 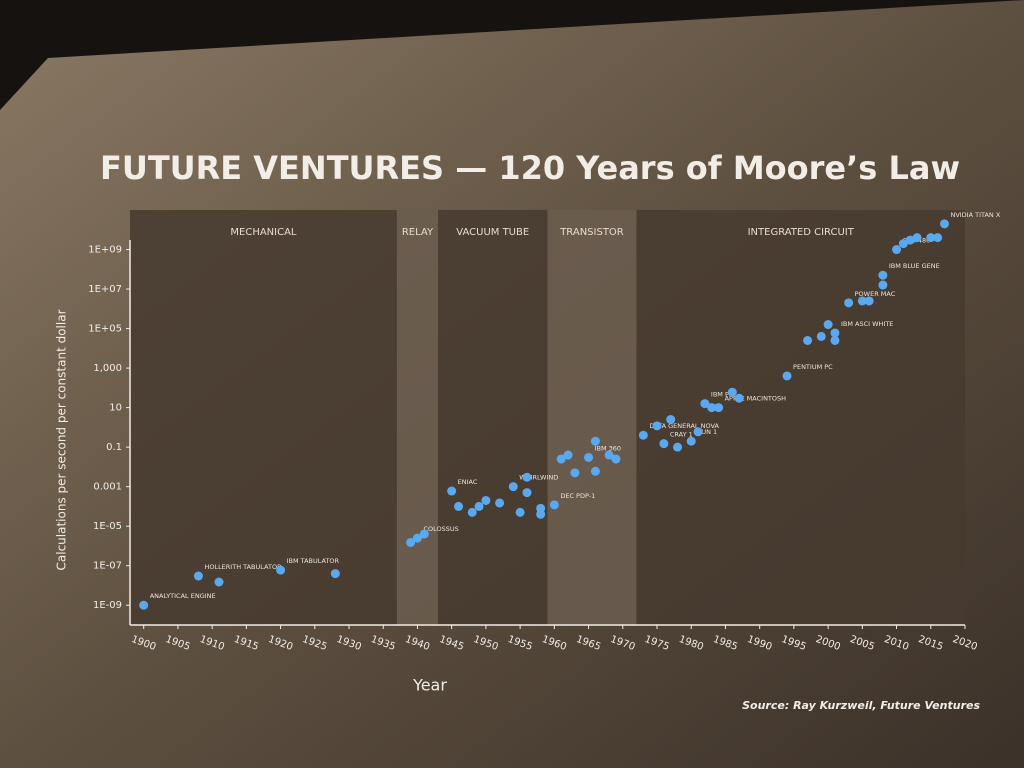 What do you see at coordinates (243, 567) in the screenshot?
I see `point-label: HOLLERITH TABULATOR` at bounding box center [243, 567].